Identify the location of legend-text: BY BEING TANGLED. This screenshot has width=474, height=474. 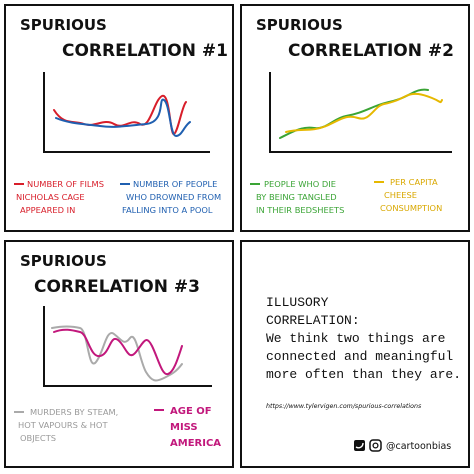
(296, 197).